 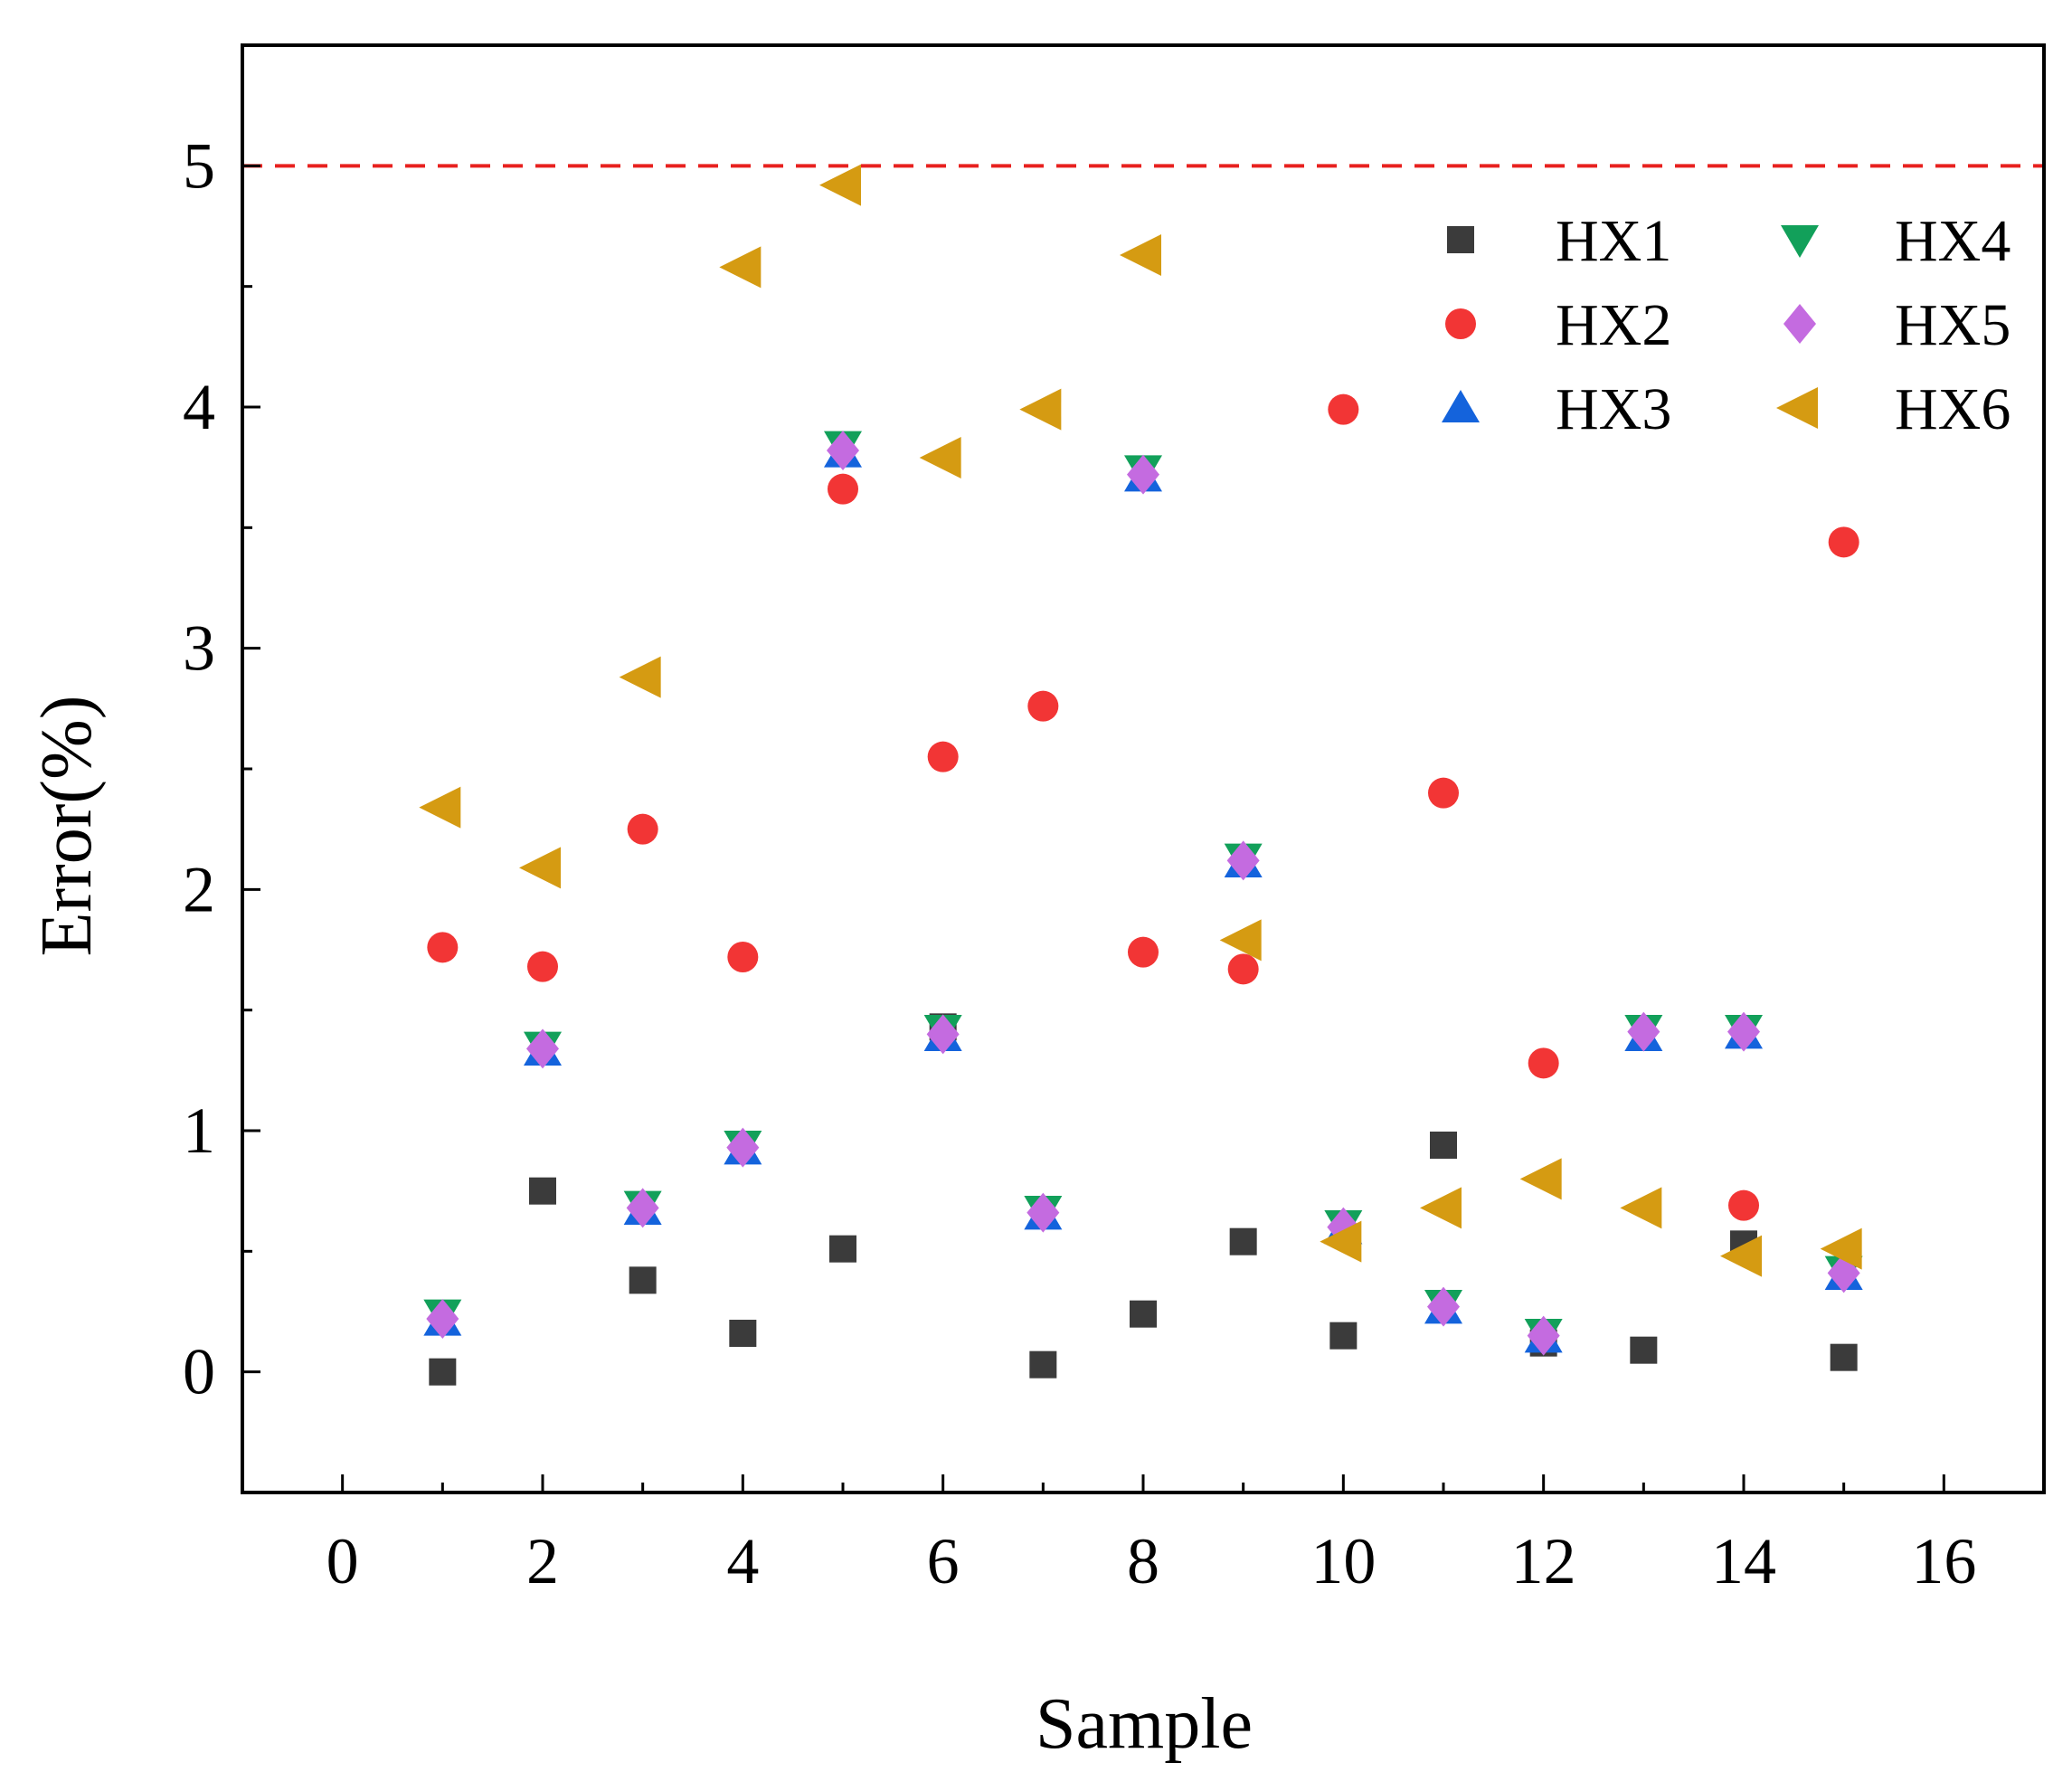 What do you see at coordinates (943, 1561) in the screenshot?
I see `x-tick-label: 6` at bounding box center [943, 1561].